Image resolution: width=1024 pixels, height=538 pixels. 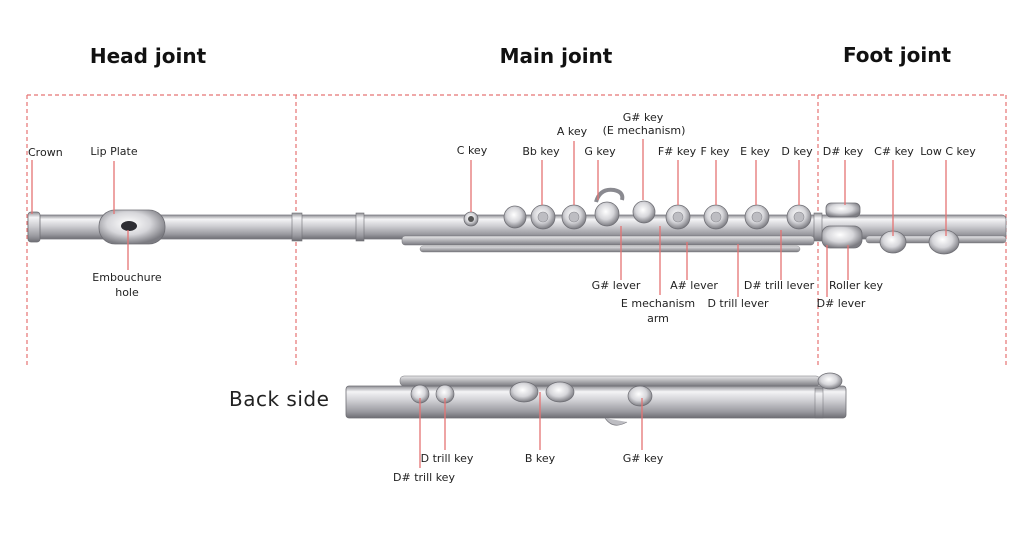 What do you see at coordinates (114, 151) in the screenshot?
I see `lip-plate-label: Lip Plate` at bounding box center [114, 151].